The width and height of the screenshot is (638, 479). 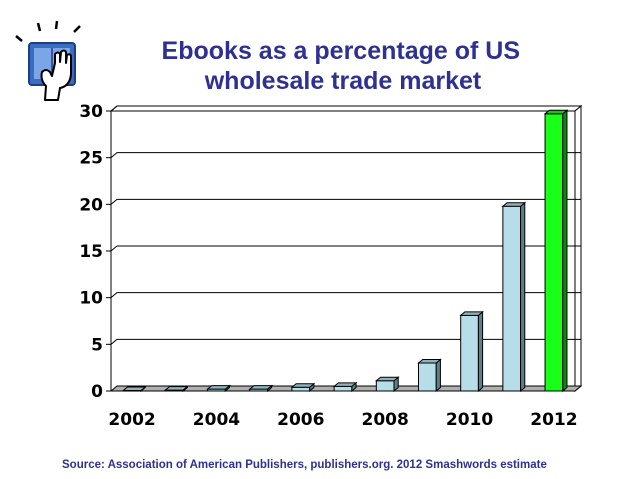 I want to click on x-tick-label: 2008, so click(x=385, y=420).